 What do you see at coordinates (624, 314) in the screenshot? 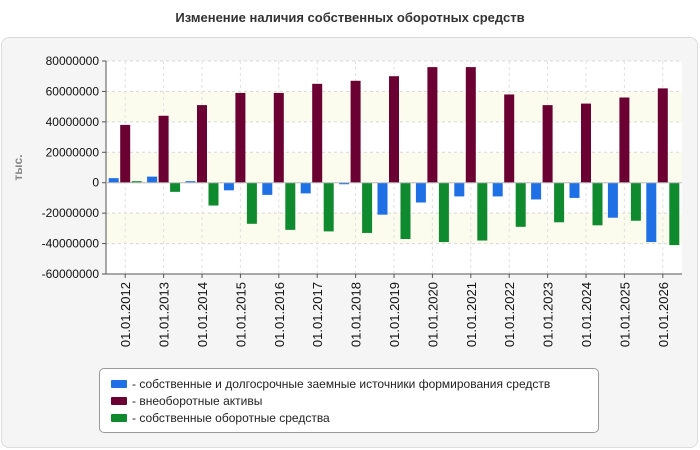
I see `x-tick-label: 01.01.2025` at bounding box center [624, 314].